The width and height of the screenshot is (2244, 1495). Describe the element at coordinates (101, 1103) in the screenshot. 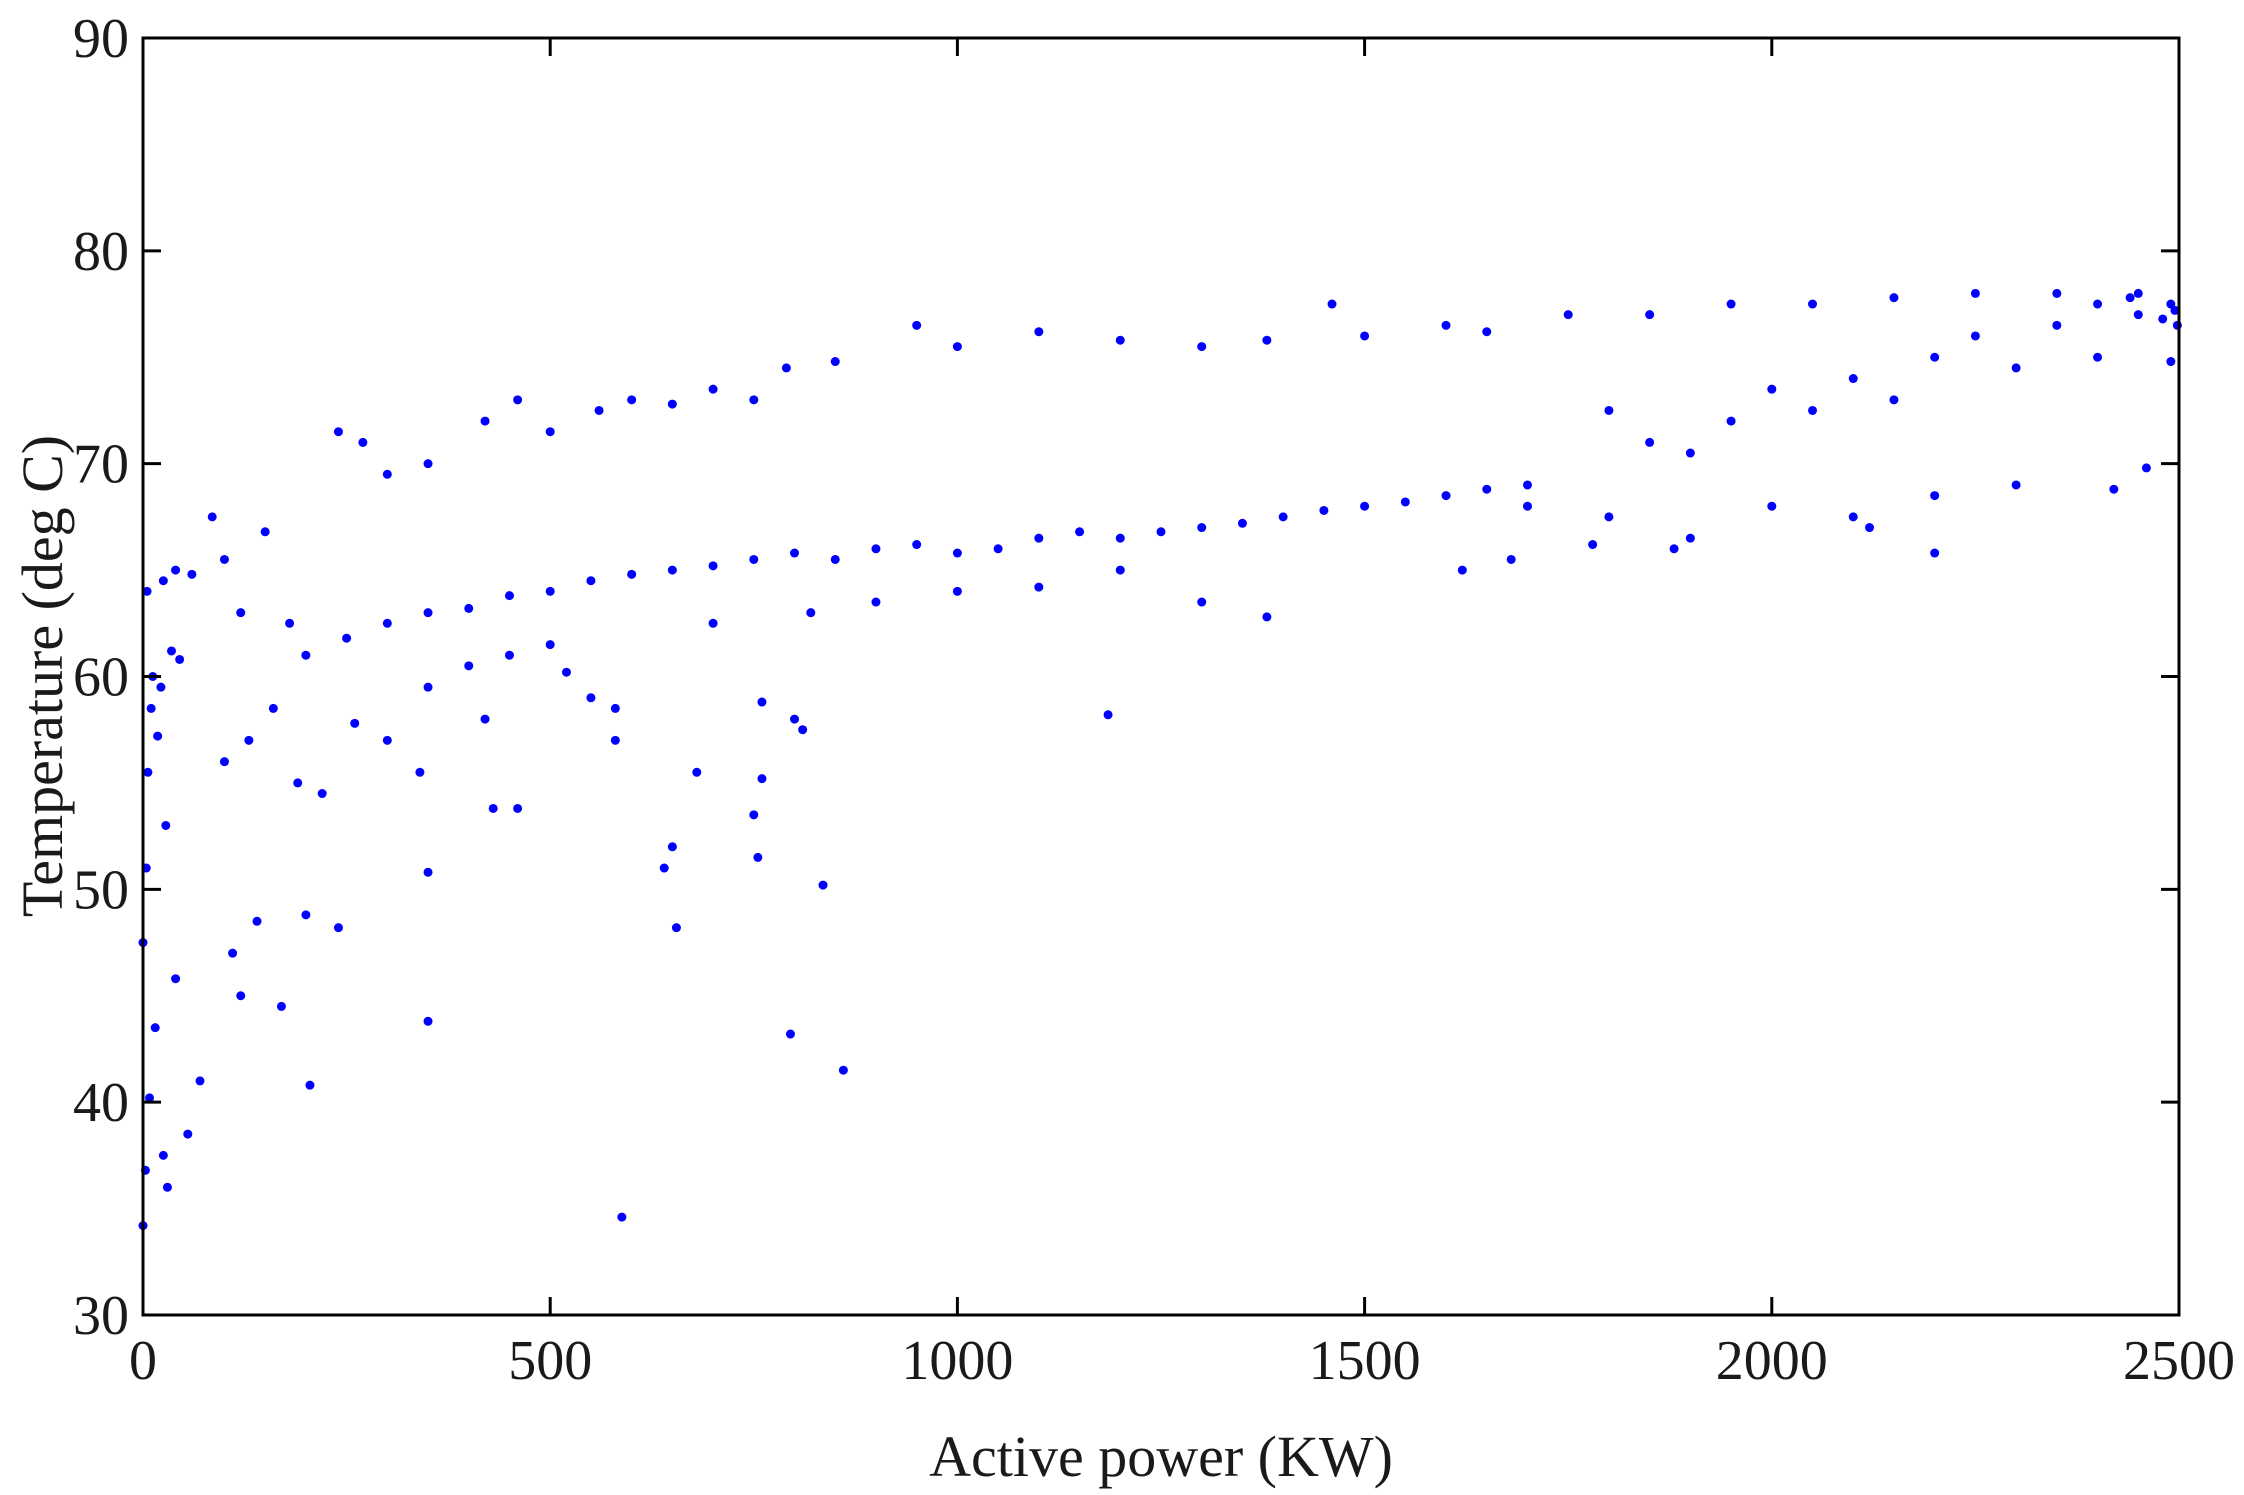

I see `y-tick-label: 40` at that location.